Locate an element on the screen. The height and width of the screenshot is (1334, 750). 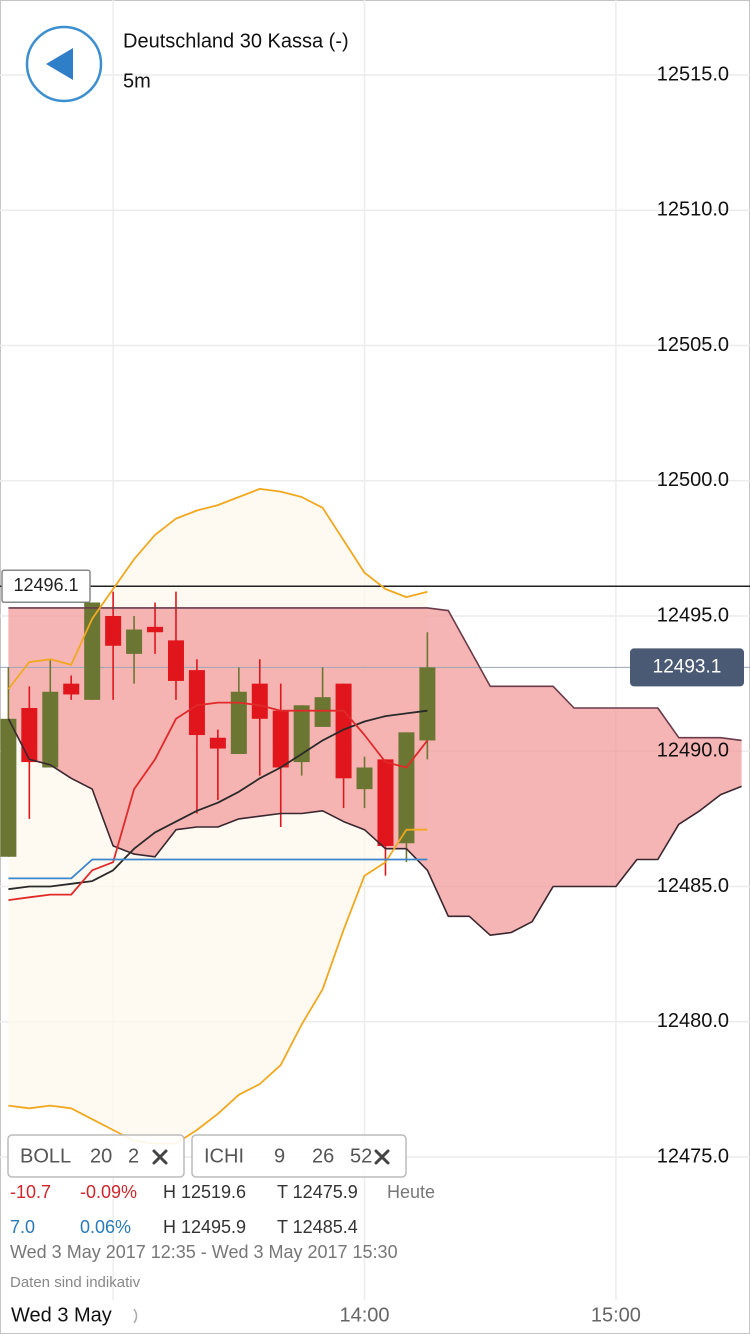
y-tick-label: 12510.0 is located at coordinates (693, 210).